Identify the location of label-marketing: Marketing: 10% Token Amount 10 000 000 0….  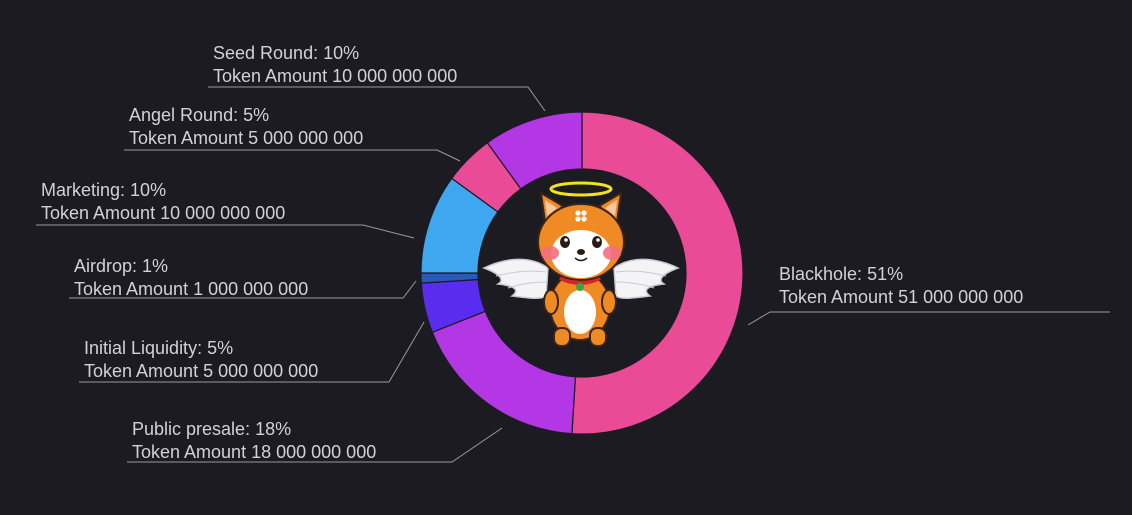
(163, 202).